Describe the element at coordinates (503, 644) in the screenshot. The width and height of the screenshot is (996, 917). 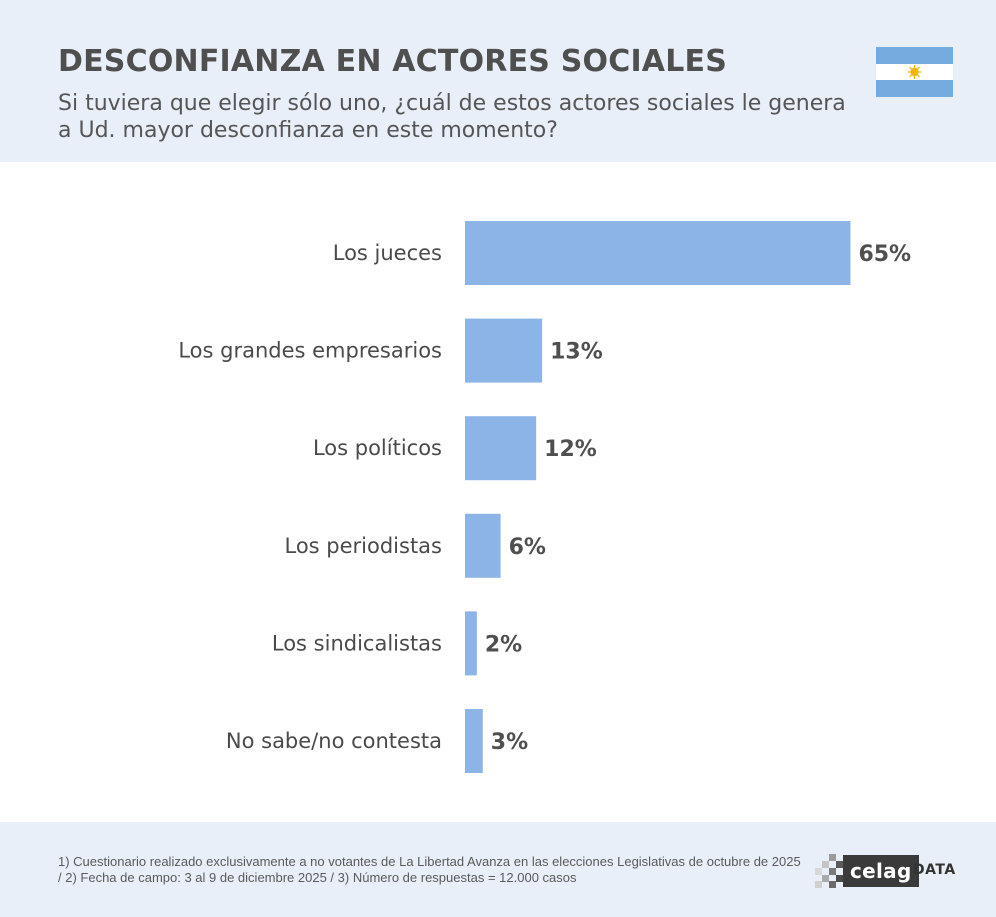
I see `value-label: 2%` at that location.